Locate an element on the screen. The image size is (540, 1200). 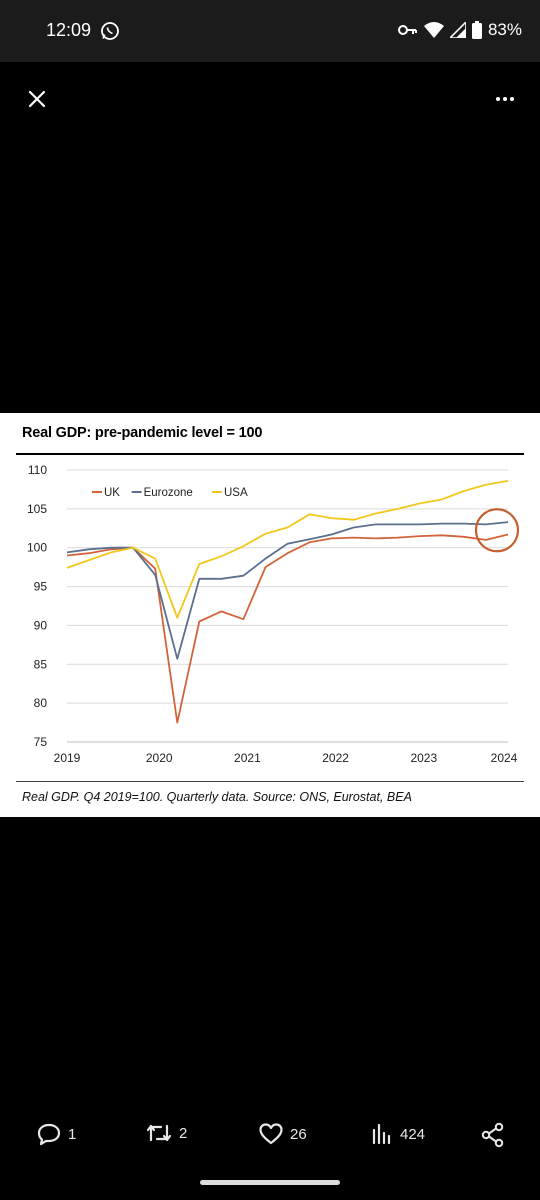
annotation-circle is located at coordinates (497, 530).